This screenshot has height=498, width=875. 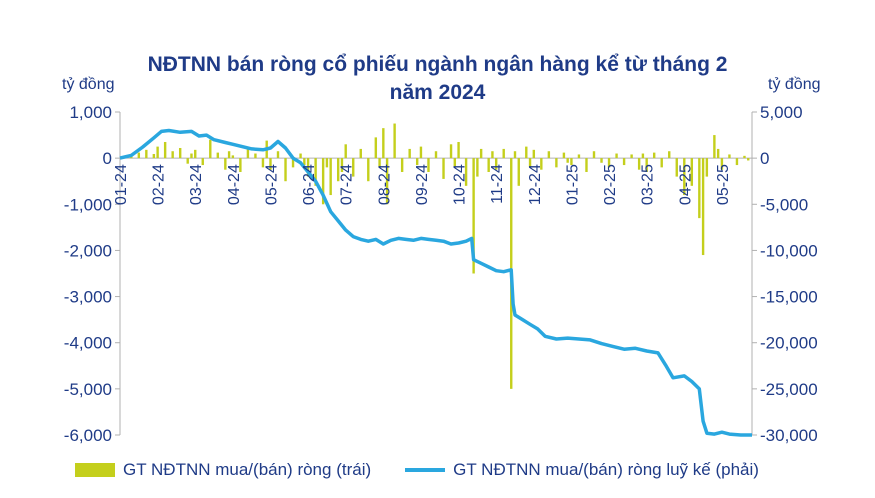 What do you see at coordinates (794, 84) in the screenshot?
I see `right-axis-unit: tỷ đồng` at bounding box center [794, 84].